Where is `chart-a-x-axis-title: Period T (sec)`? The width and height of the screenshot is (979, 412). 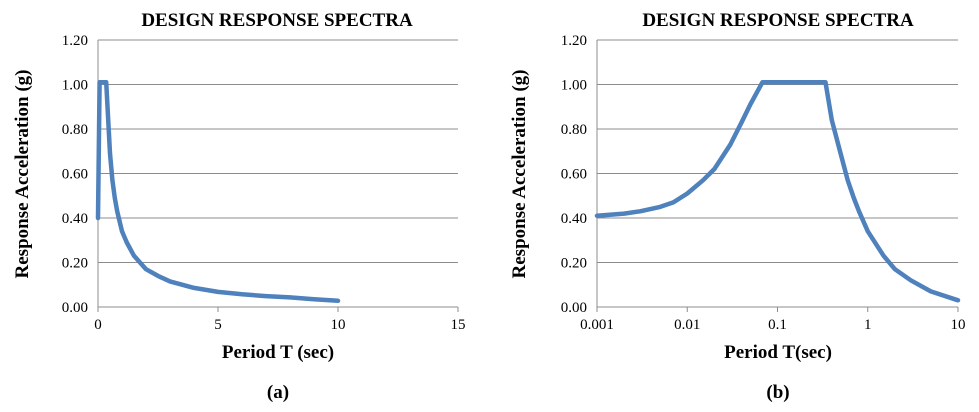 chart-a-x-axis-title: Period T (sec) is located at coordinates (278, 352).